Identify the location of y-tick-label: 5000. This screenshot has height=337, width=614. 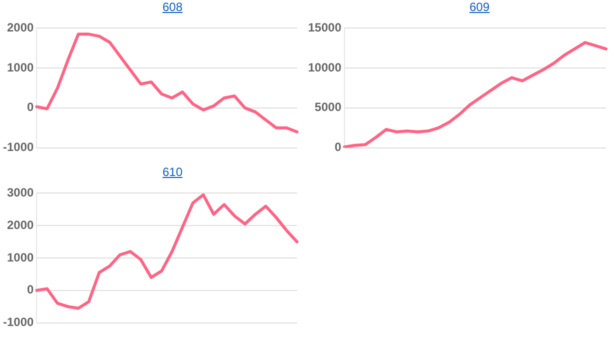
(328, 107).